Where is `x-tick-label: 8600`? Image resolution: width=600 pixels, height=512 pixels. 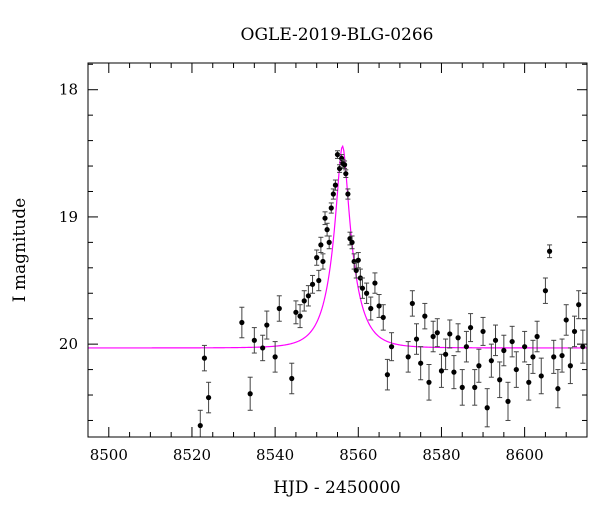 x-tick-label: 8600 is located at coordinates (525, 455).